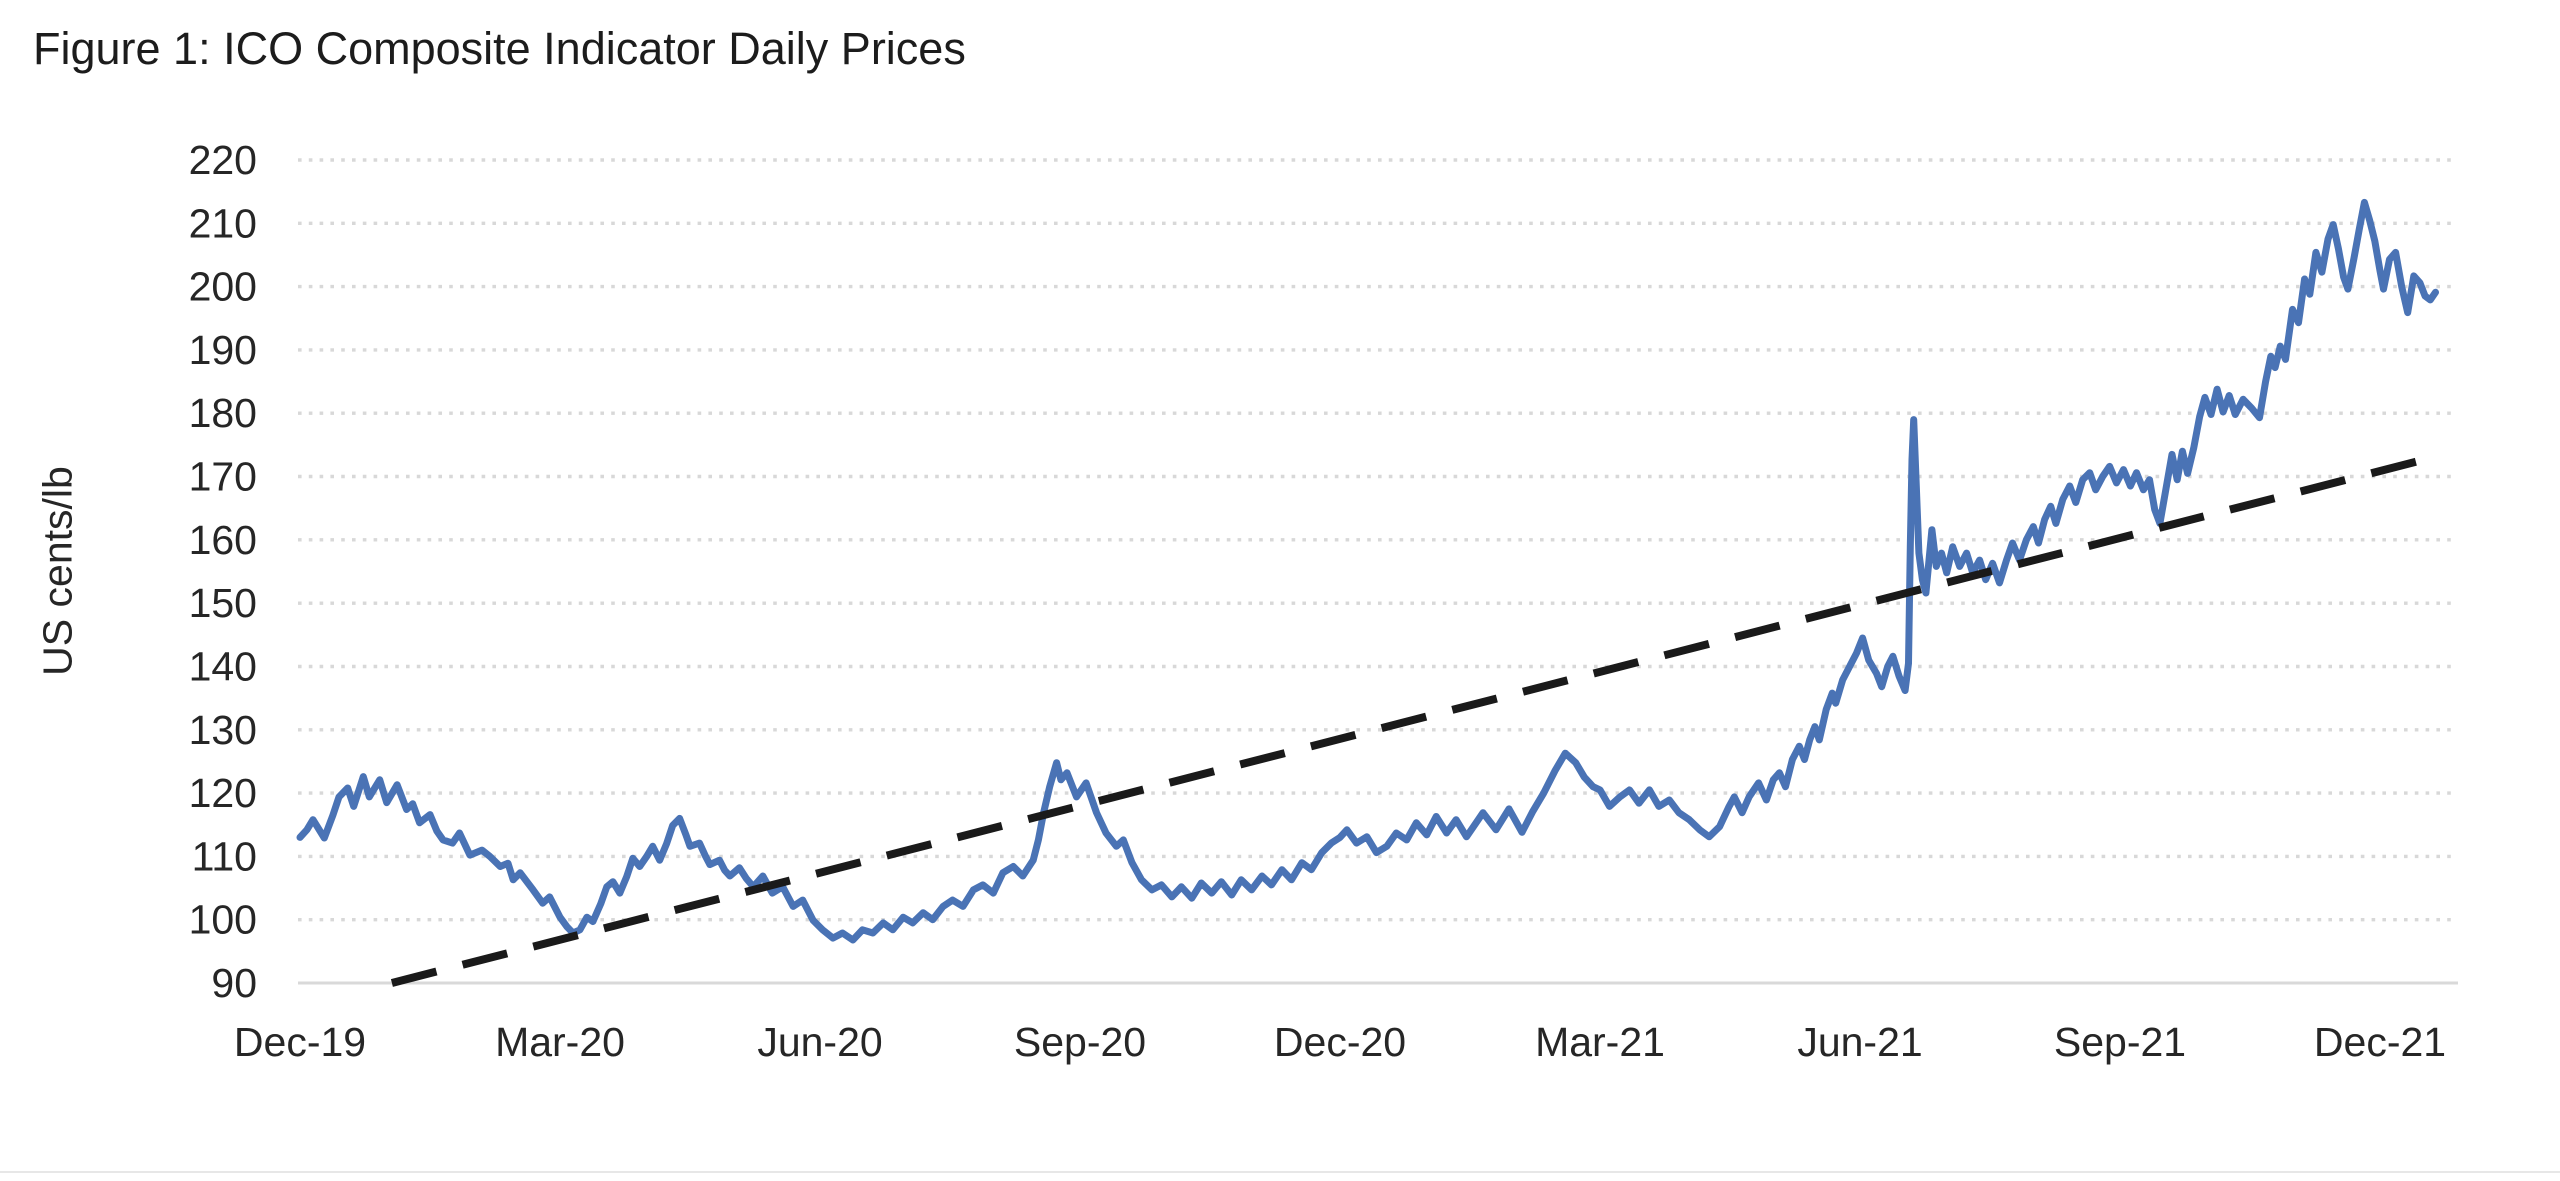  I want to click on y-tick-label: 200, so click(223, 287).